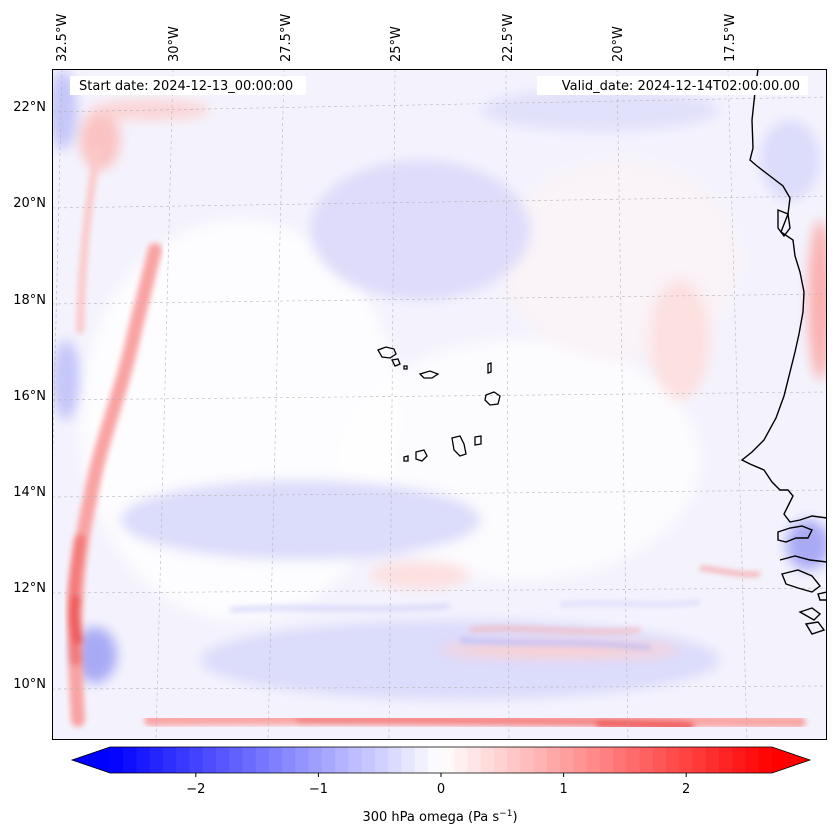  What do you see at coordinates (795, 534) in the screenshot?
I see `coastline-gambia` at bounding box center [795, 534].